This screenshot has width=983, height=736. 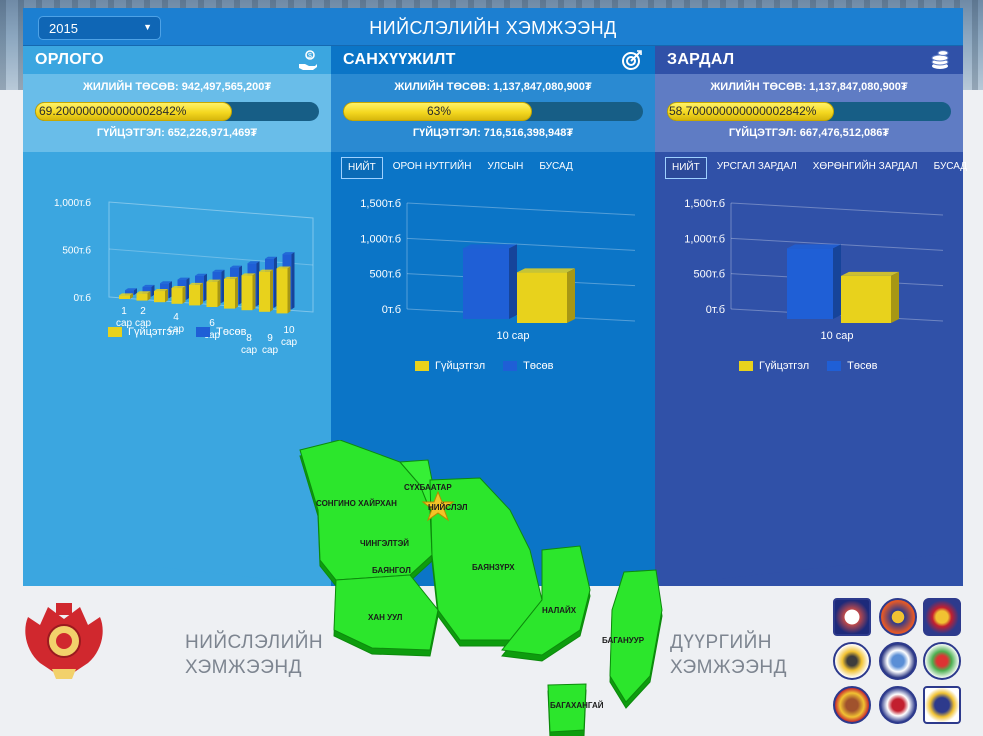 What do you see at coordinates (386, 612) in the screenshot?
I see `map-district-khanuul` at bounding box center [386, 612].